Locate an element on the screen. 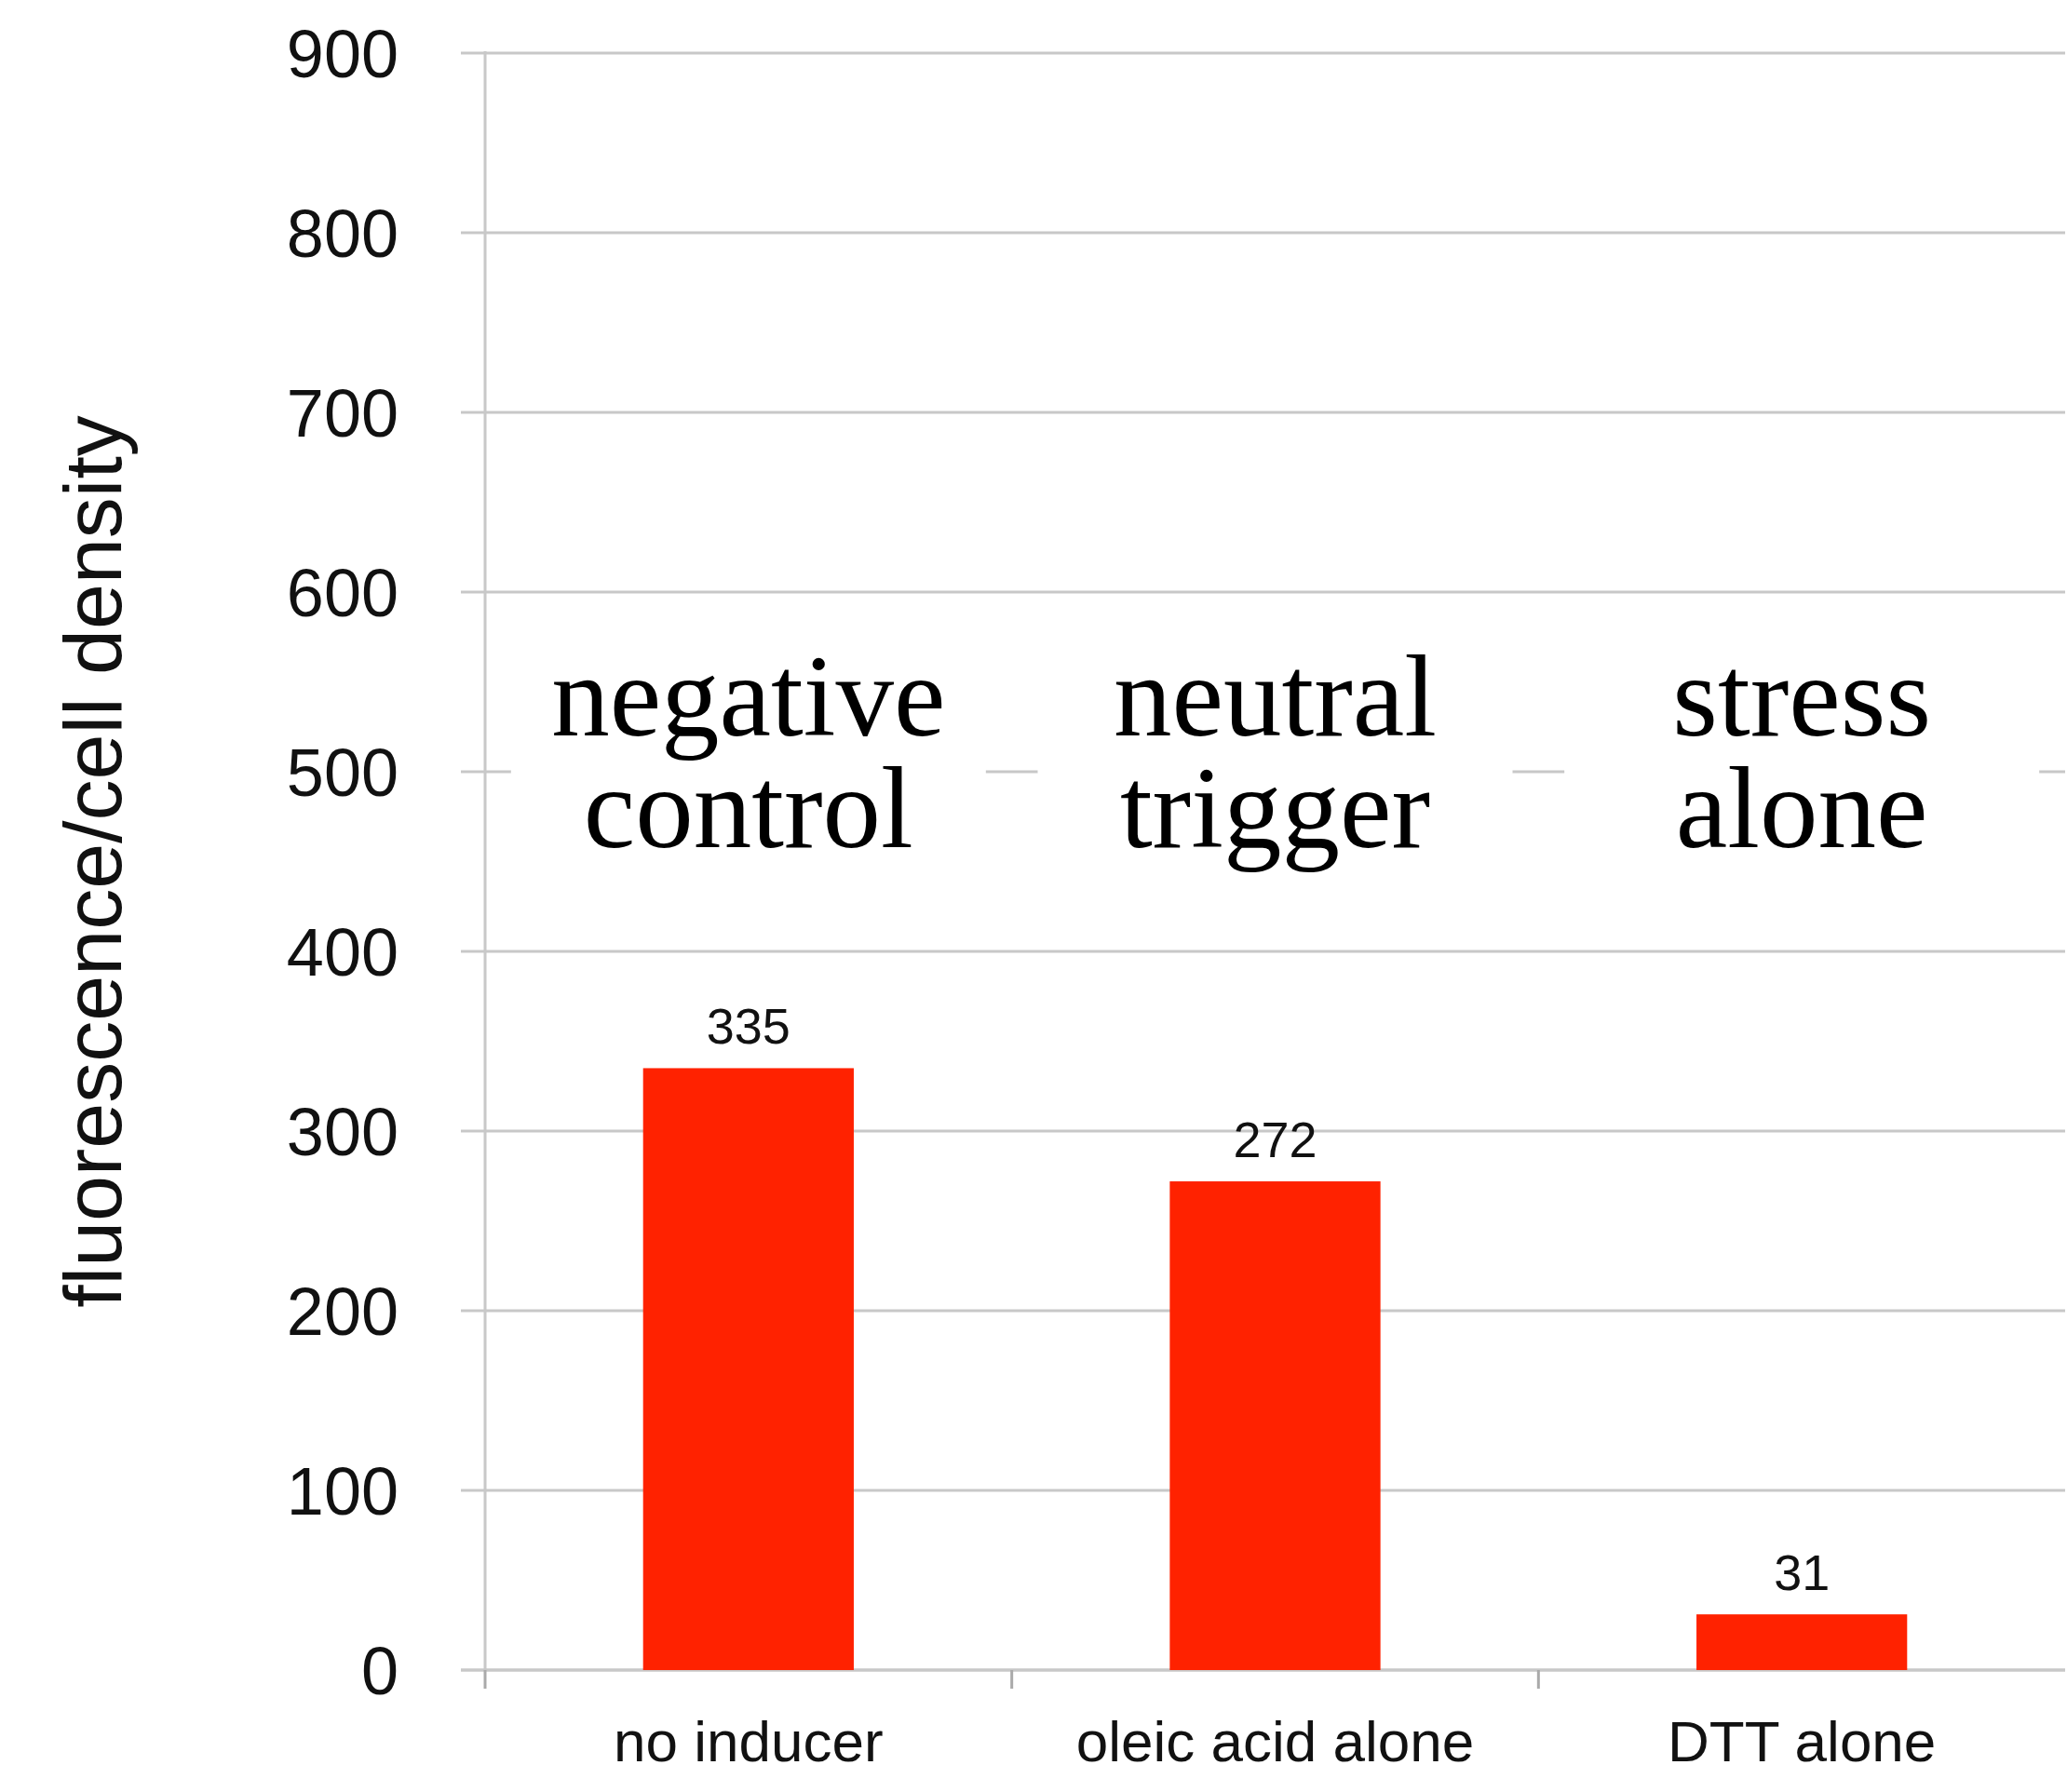 The image size is (2067, 1792). data-label: 272 is located at coordinates (1275, 1140).